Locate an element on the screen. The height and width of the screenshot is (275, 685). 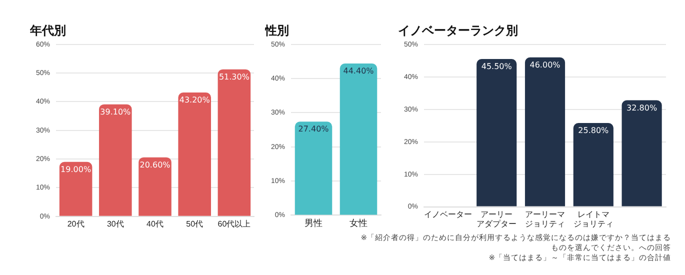
x-tick-label: 50代 is located at coordinates (195, 223).